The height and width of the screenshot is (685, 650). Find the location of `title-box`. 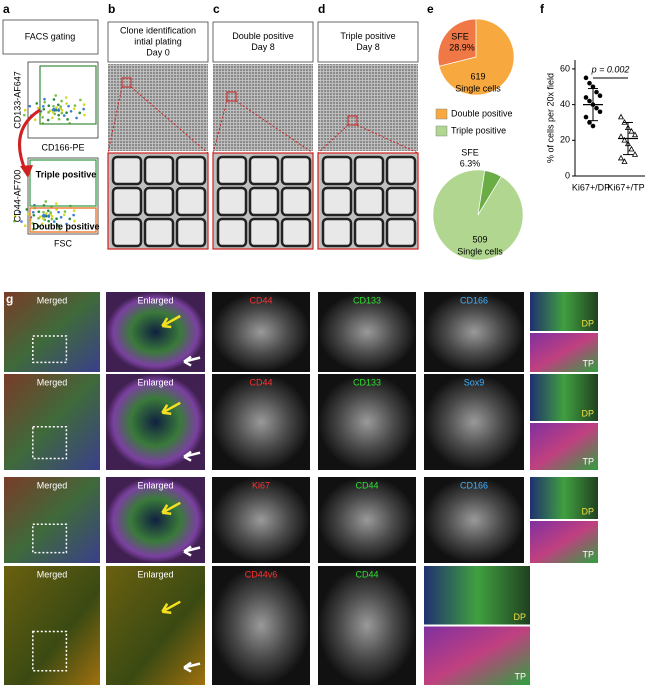

title-box is located at coordinates (50, 37).